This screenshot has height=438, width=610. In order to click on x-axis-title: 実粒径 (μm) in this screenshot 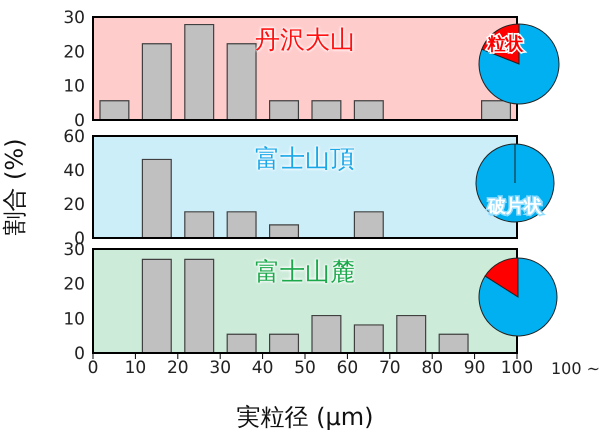, I will do `click(305, 417)`.